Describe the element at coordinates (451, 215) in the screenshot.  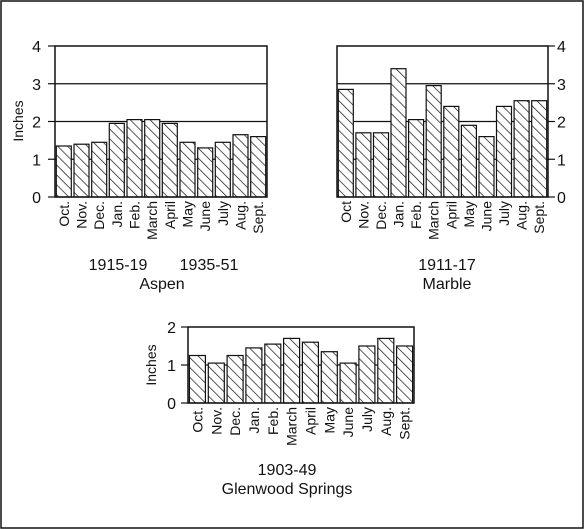
I see `marble-xtick-label: April` at that location.